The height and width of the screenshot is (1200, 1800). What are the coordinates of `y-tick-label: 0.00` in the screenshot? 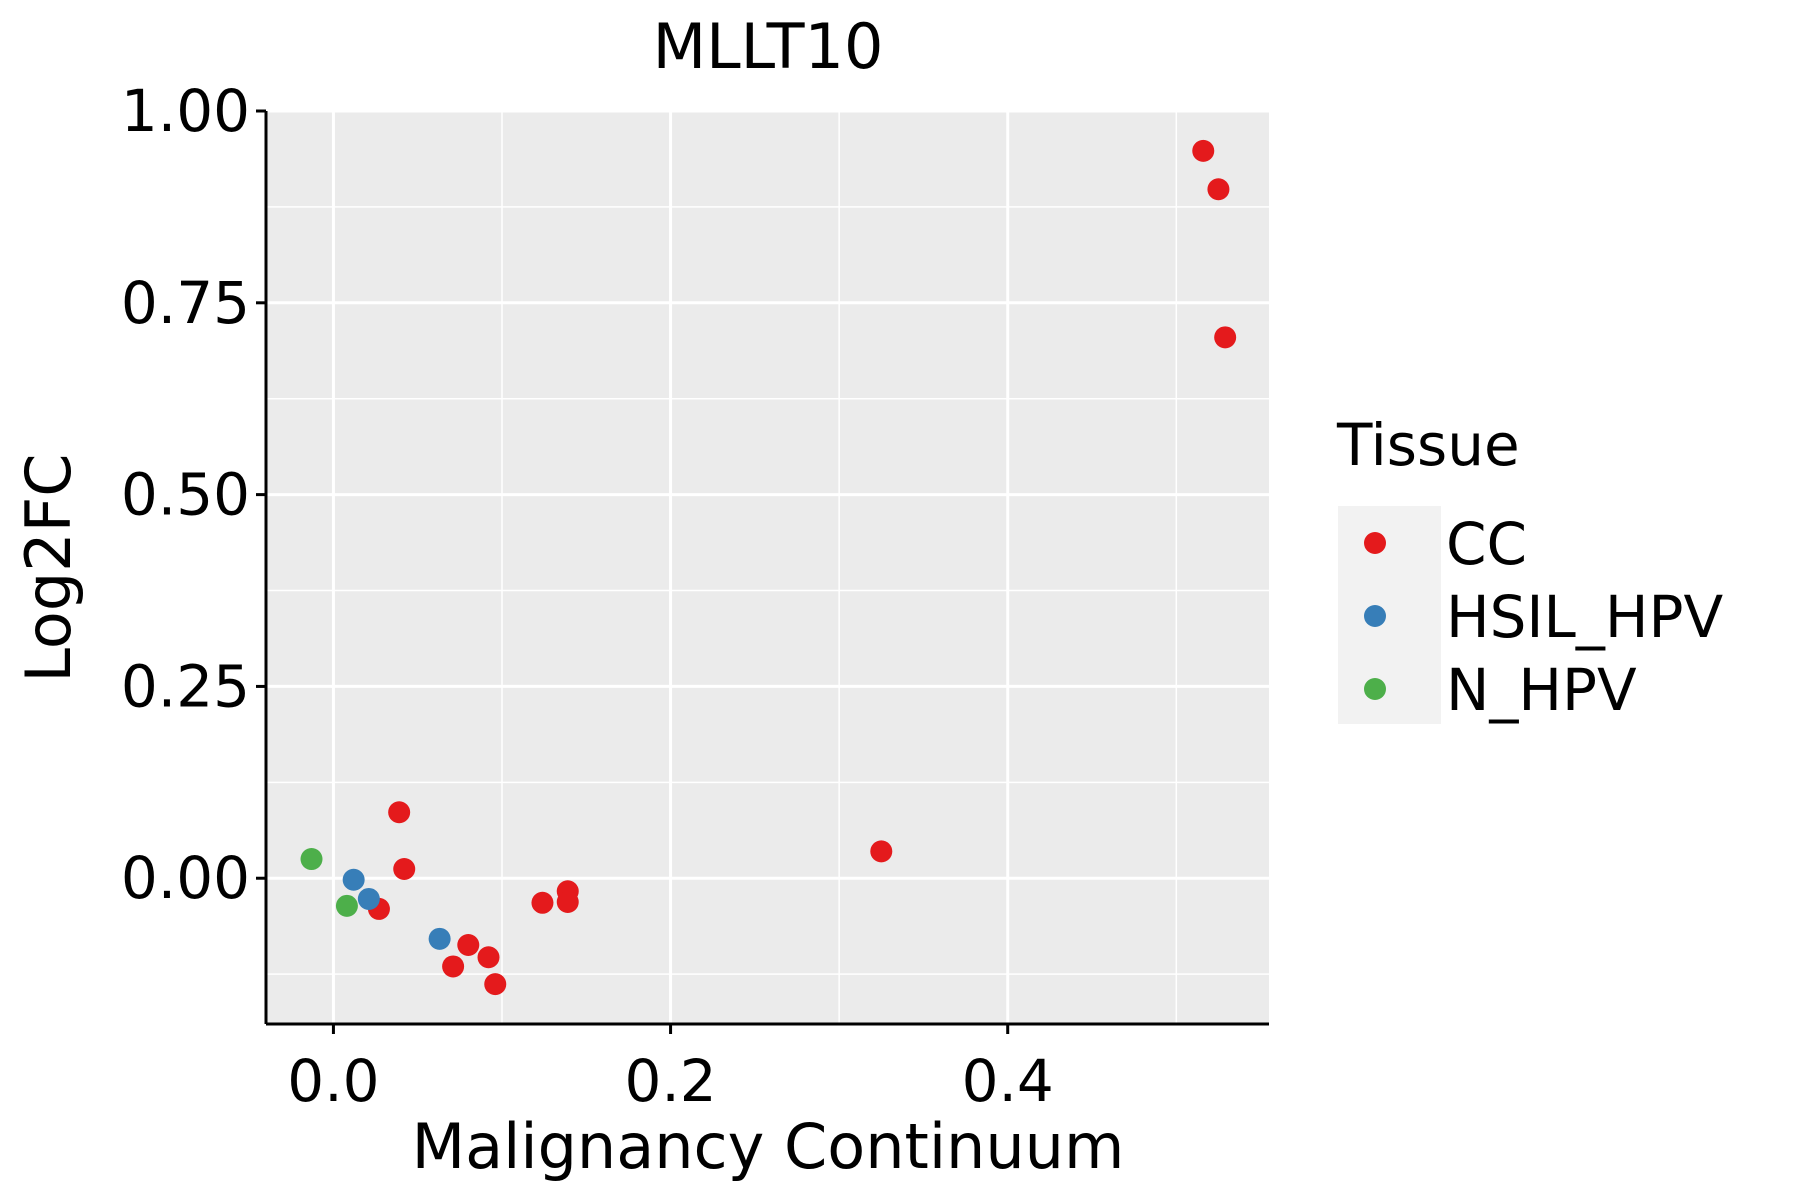 It's located at (185, 878).